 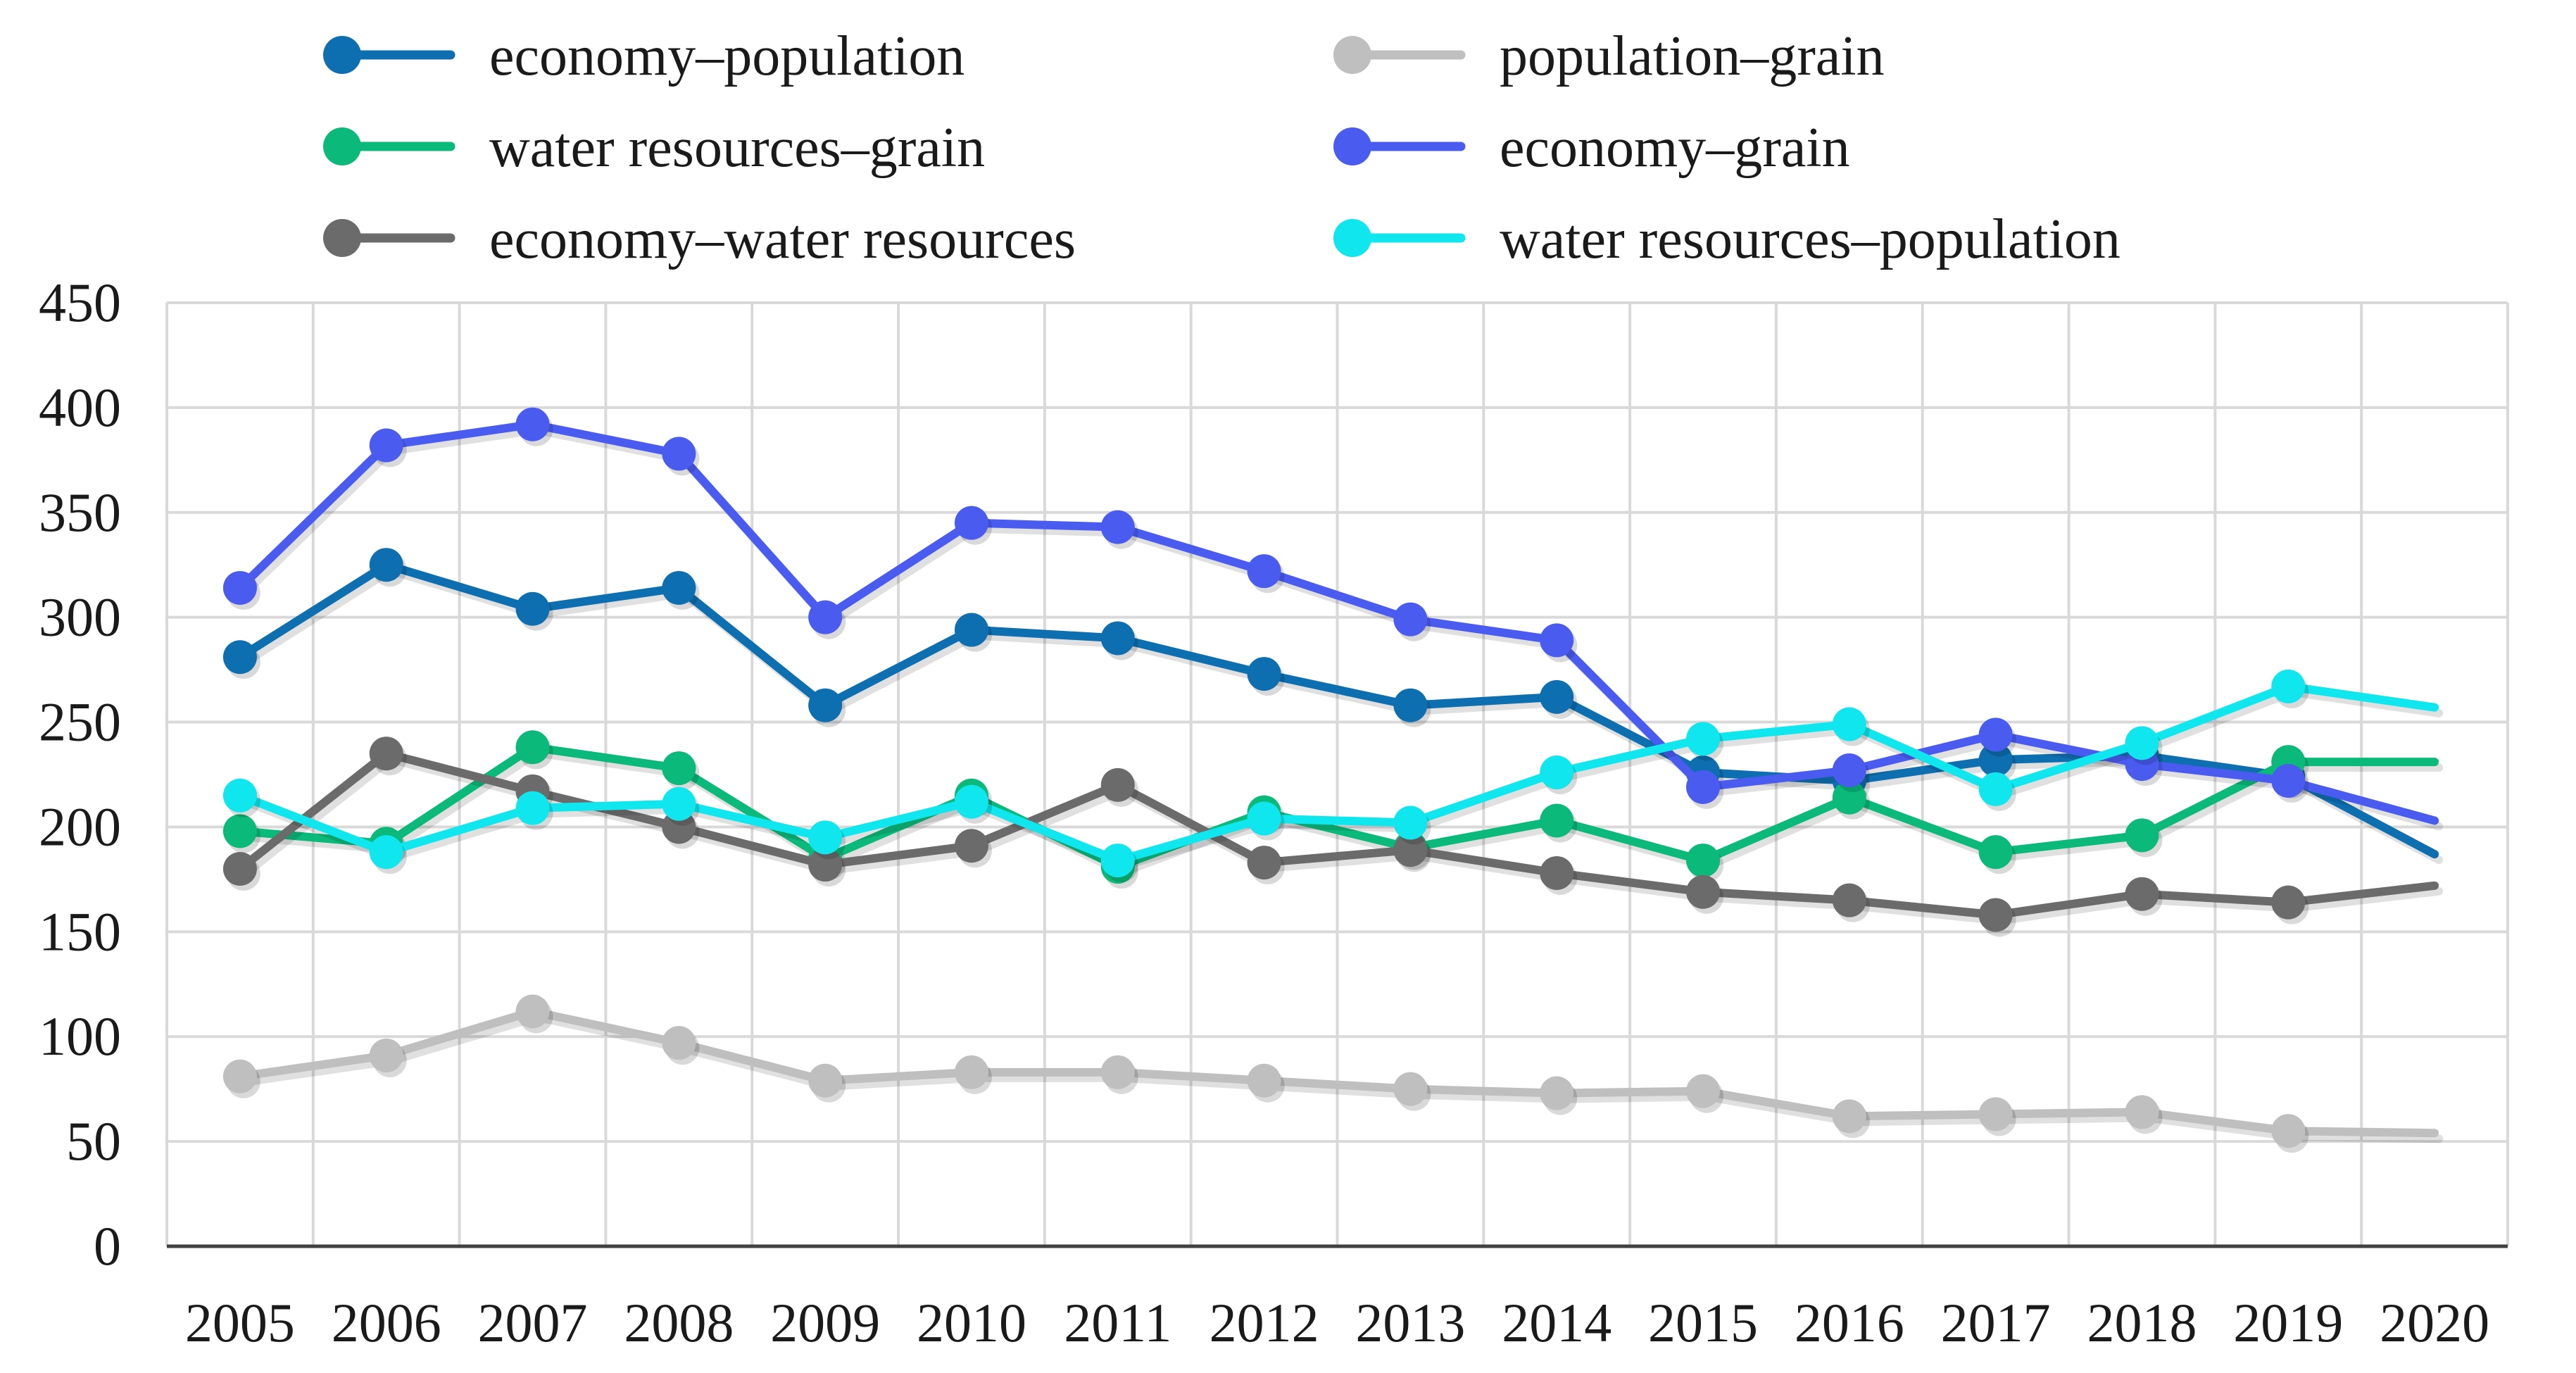 I want to click on x-tick-label: 2010, so click(x=971, y=1322).